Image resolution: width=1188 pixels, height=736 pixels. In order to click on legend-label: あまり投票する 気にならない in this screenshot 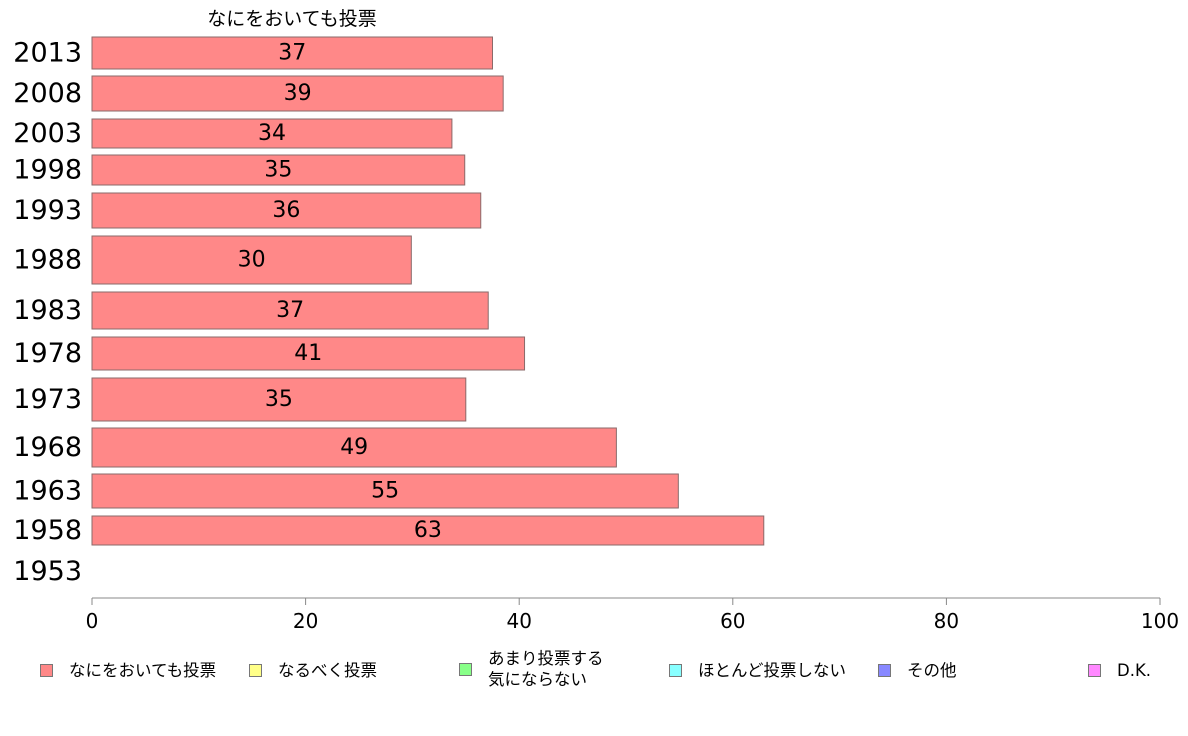, I will do `click(546, 669)`.